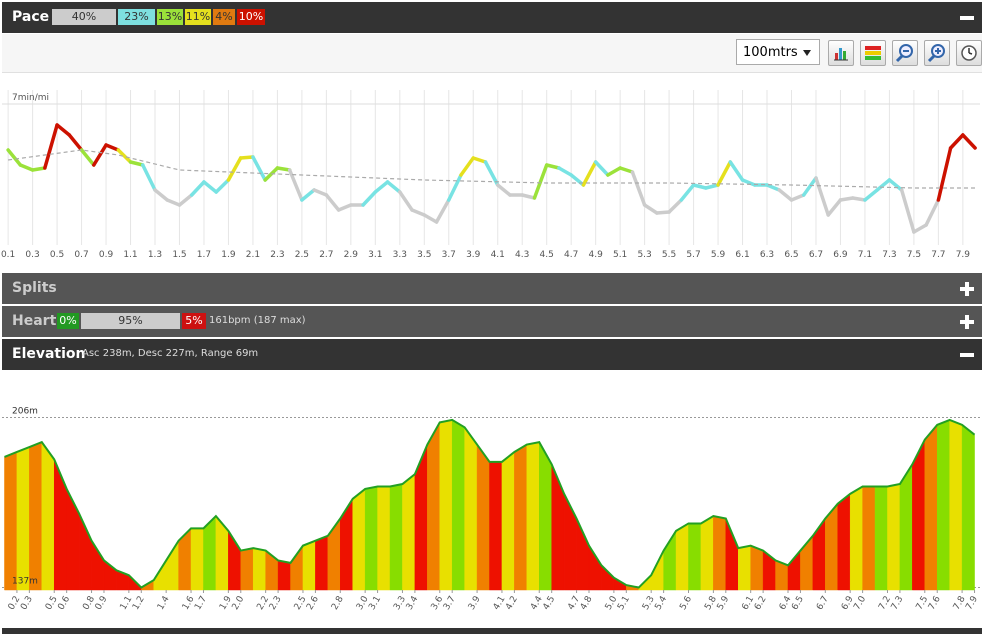  I want to click on x-tick-label: 0.3, so click(27, 603).